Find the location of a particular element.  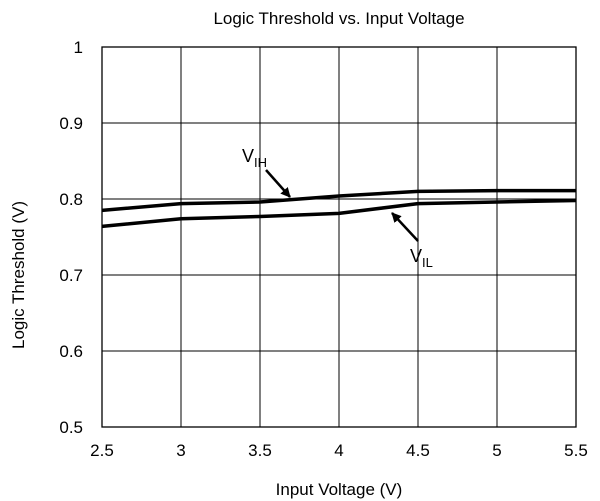

x-tick-label: 4.5 is located at coordinates (418, 450).